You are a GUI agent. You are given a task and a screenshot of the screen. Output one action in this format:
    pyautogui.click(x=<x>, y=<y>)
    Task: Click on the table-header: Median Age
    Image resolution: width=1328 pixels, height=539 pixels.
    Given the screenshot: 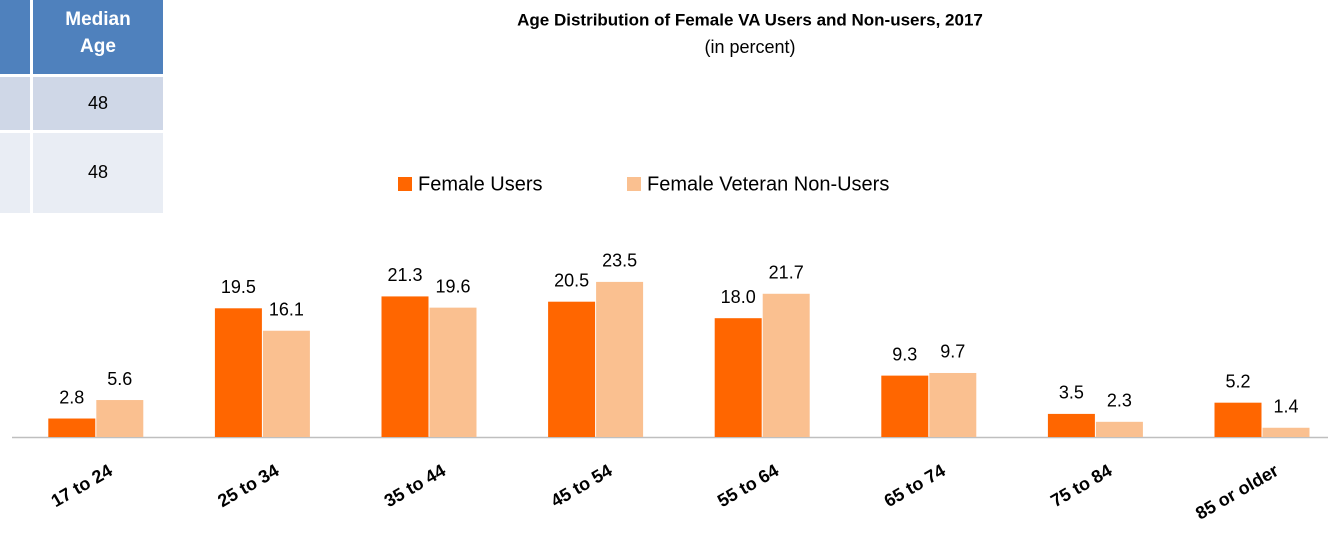 What is the action you would take?
    pyautogui.click(x=98, y=33)
    